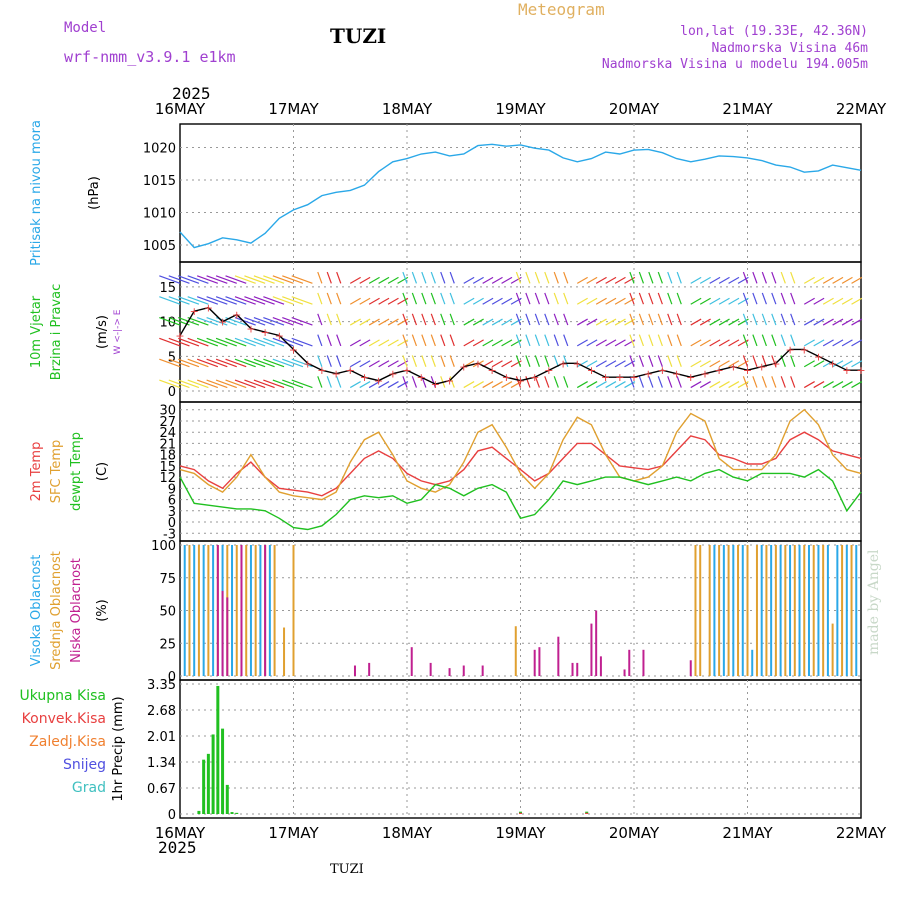 Image resolution: width=900 pixels, height=900 pixels. Describe the element at coordinates (102, 471) in the screenshot. I see `panel-unit-temperature: (C)` at that location.